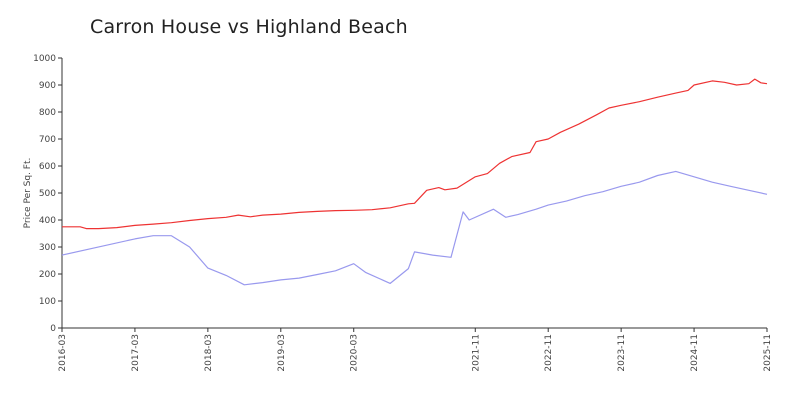 The image size is (800, 400). Describe the element at coordinates (47, 248) in the screenshot. I see `y-tick-label: 300` at that location.